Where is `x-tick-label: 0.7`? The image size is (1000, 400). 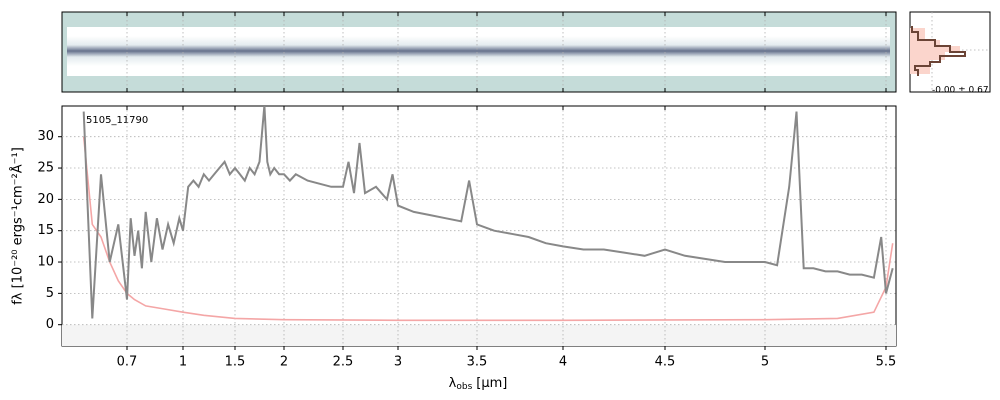
x-tick-label: 0.7 is located at coordinates (127, 362).